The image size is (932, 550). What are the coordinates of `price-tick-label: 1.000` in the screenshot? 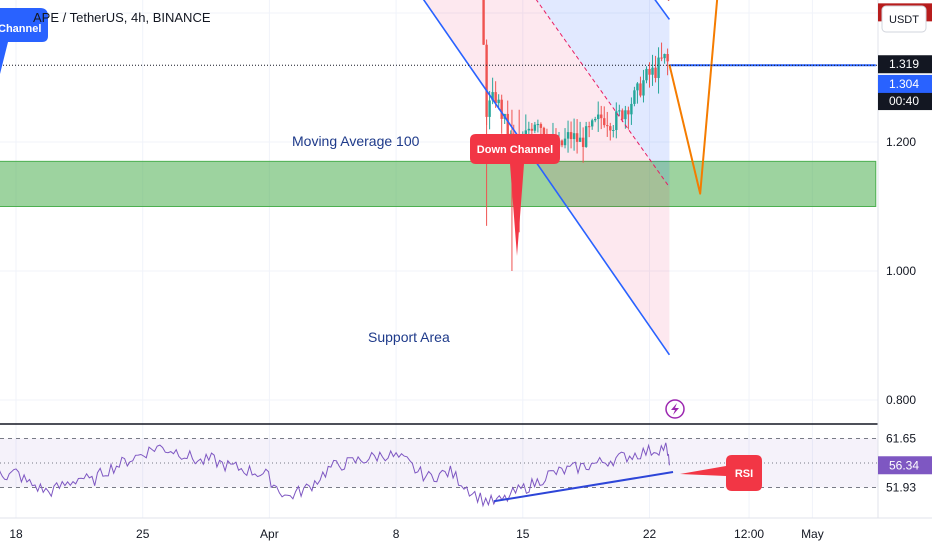 It's located at (901, 271).